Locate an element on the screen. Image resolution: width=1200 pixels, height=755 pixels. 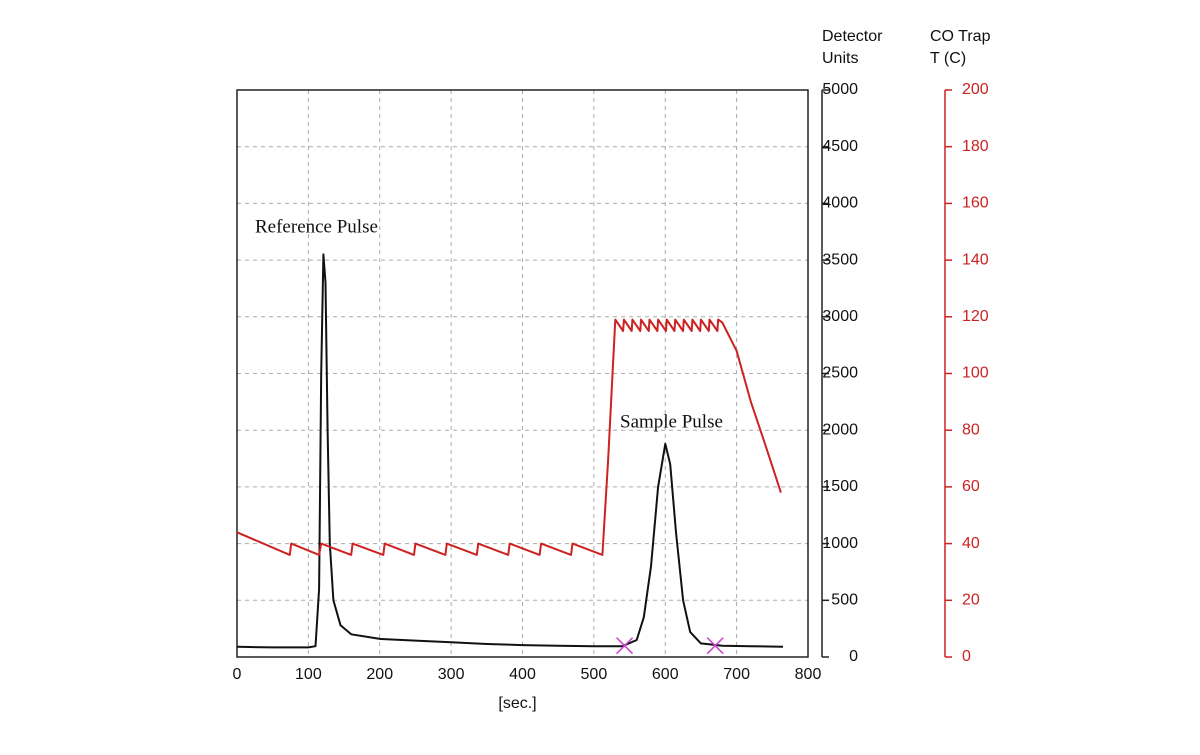
y-tick-label: 2000 is located at coordinates (840, 429).